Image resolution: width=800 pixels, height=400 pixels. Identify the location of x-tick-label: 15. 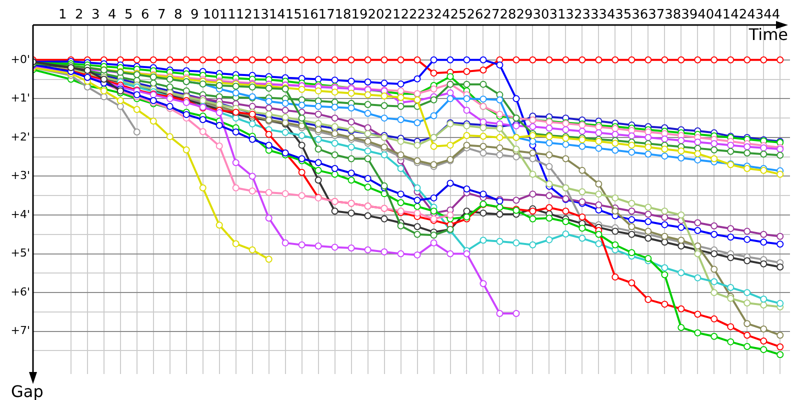
(293, 15).